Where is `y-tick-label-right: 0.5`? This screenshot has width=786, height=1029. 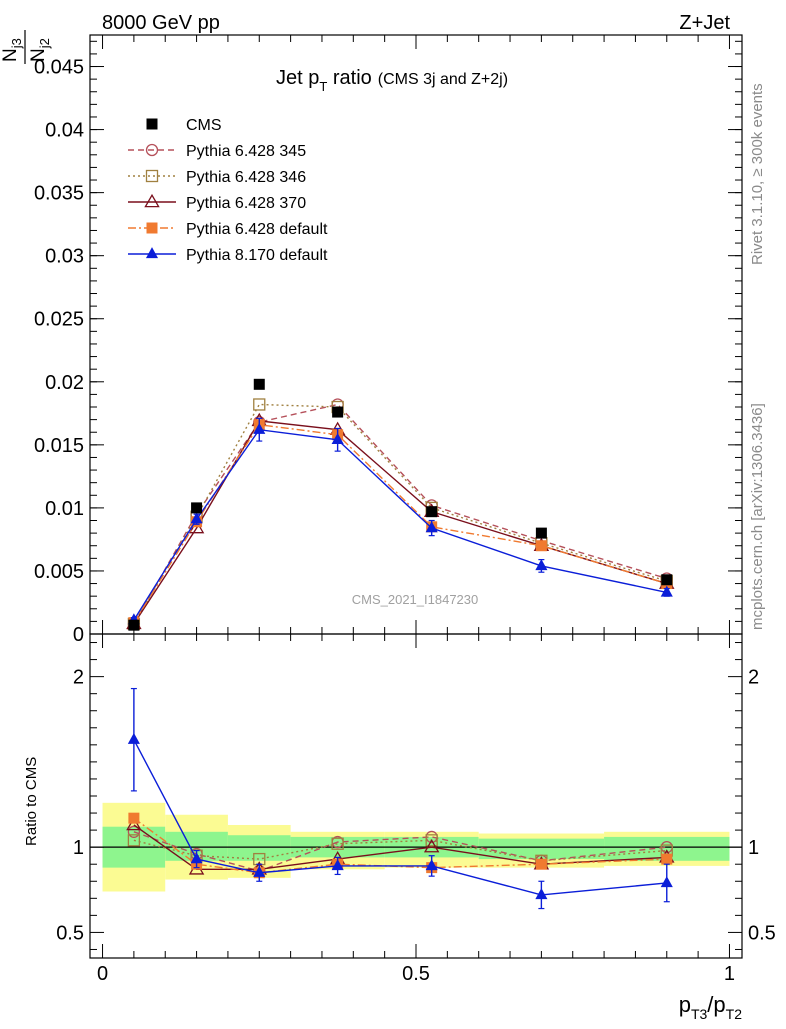
y-tick-label-right: 0.5 is located at coordinates (762, 933).